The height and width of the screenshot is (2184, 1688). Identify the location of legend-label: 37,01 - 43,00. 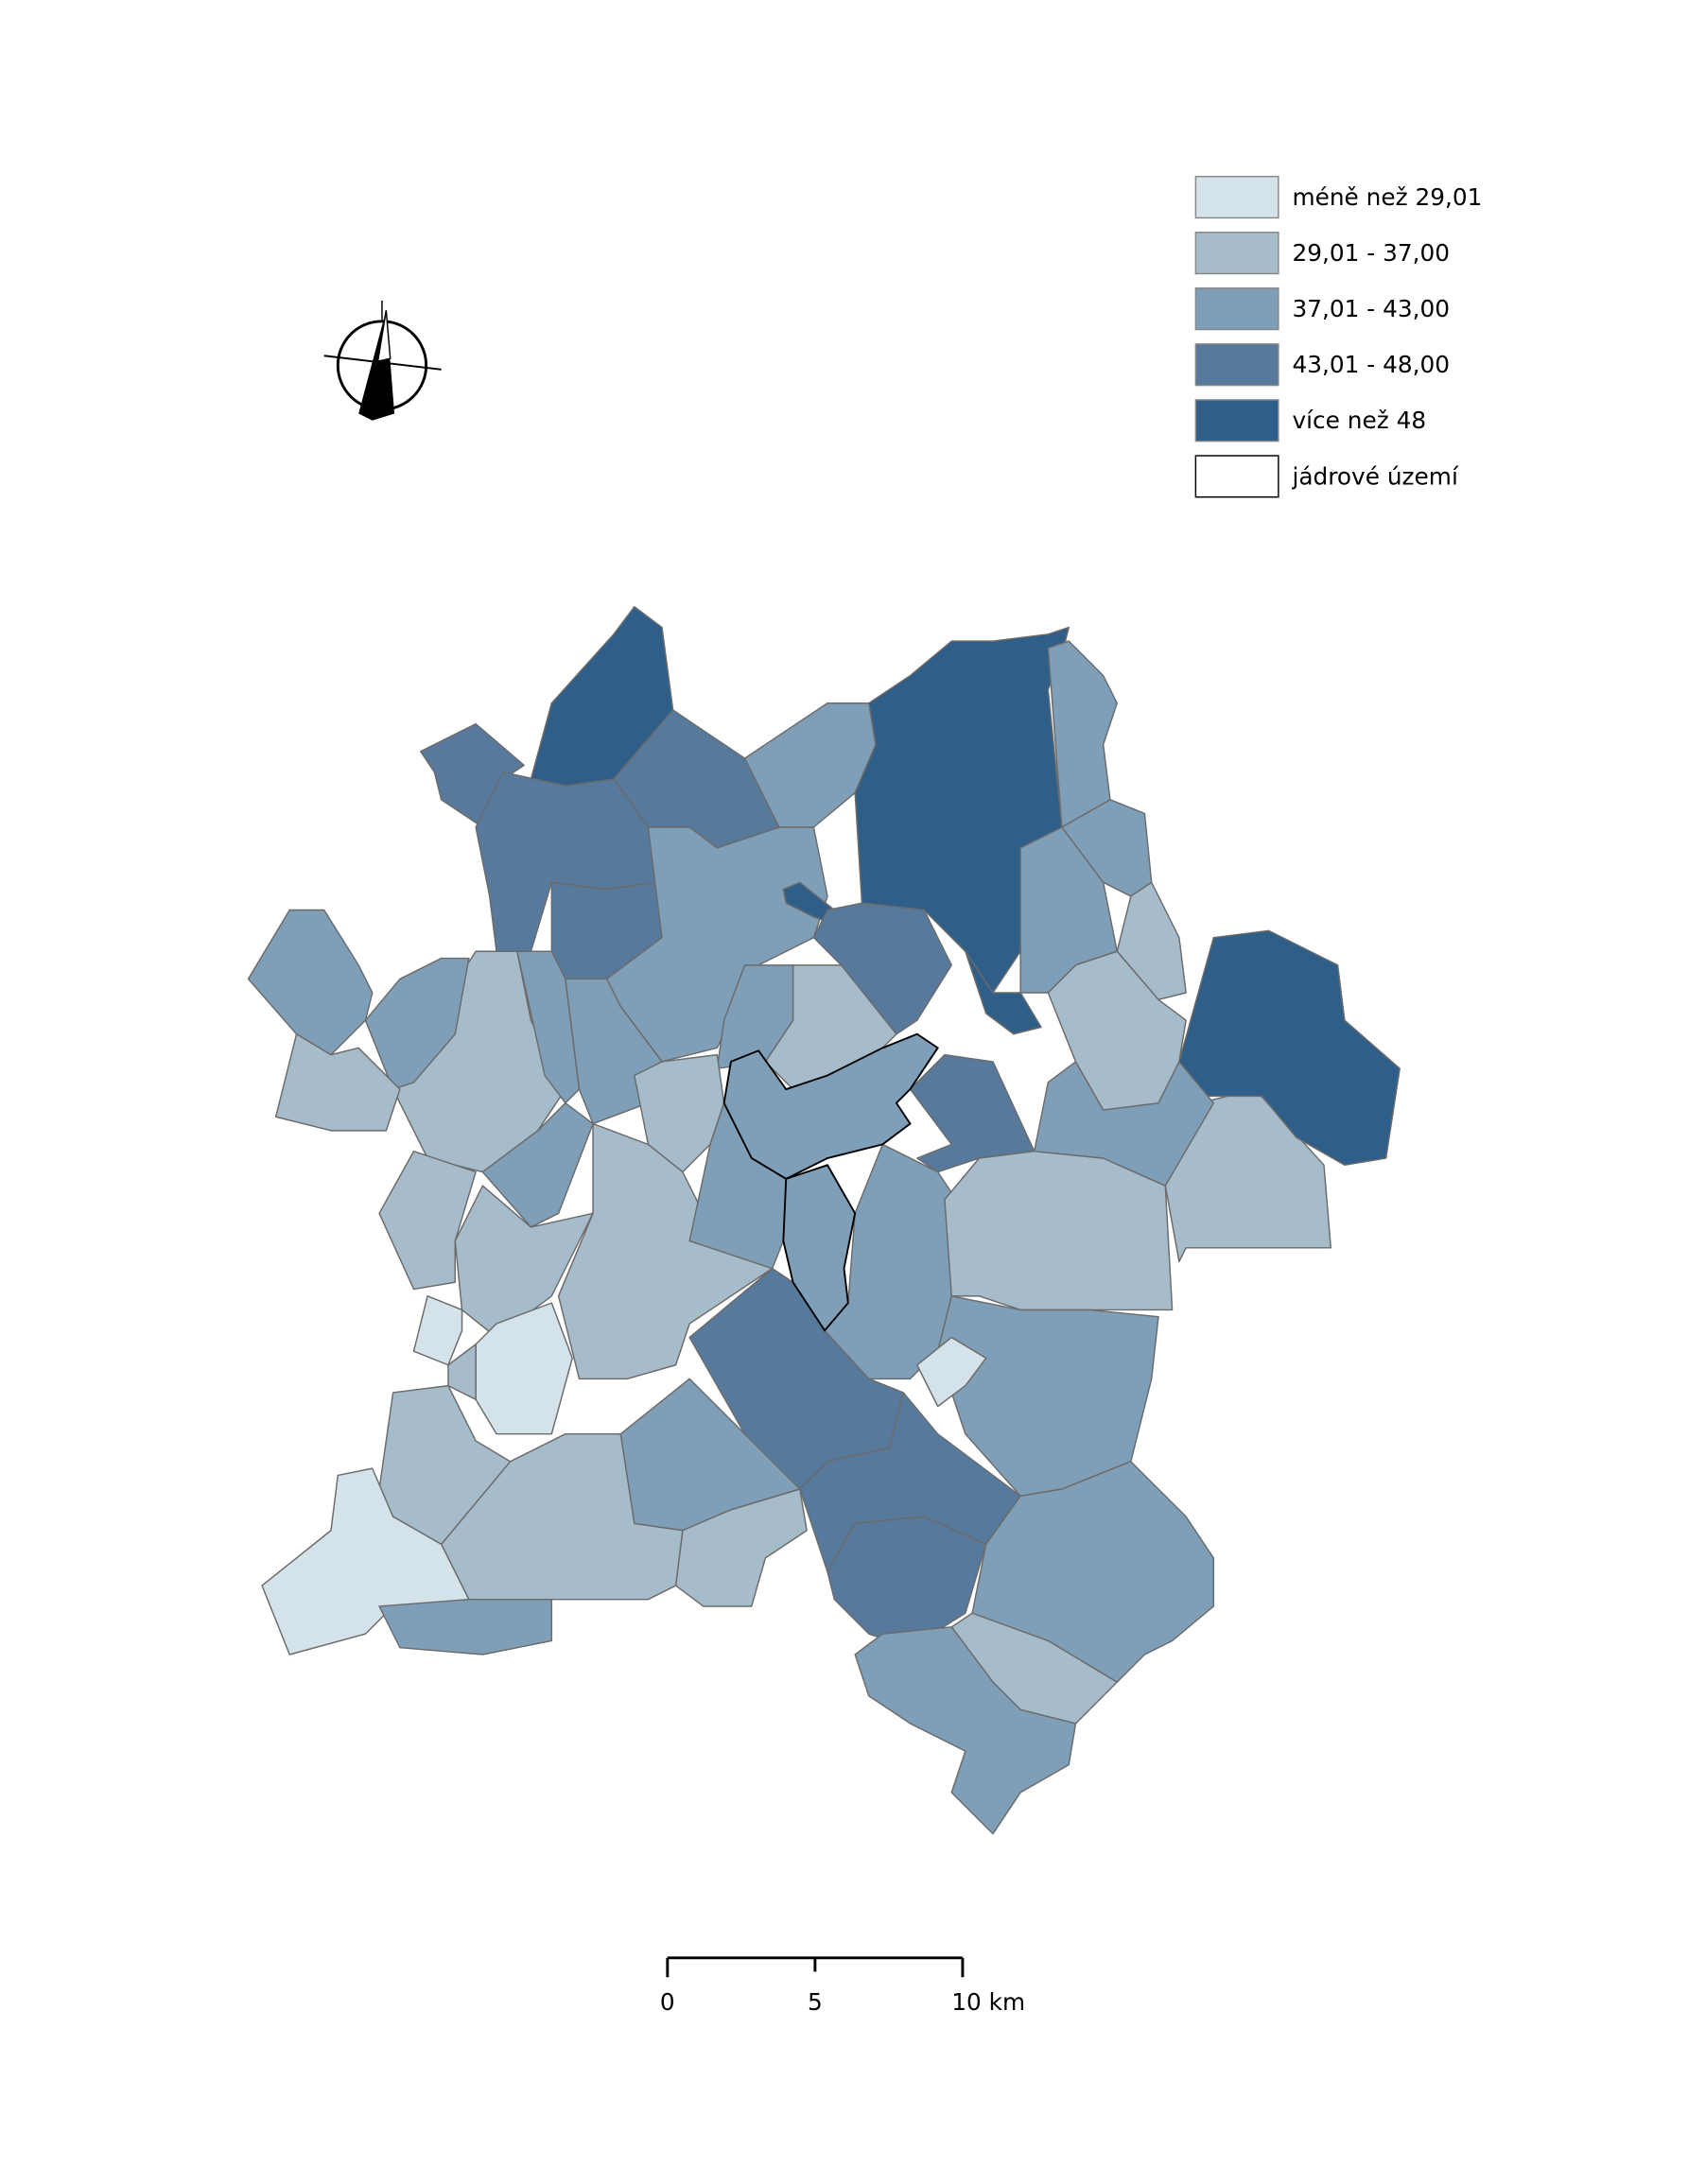
(1371, 308).